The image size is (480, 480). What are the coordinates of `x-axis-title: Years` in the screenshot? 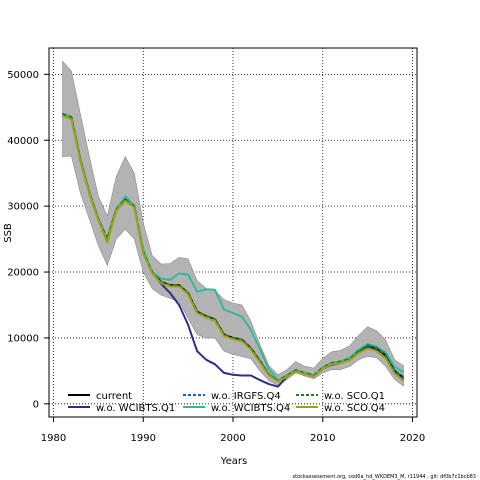 It's located at (233, 461).